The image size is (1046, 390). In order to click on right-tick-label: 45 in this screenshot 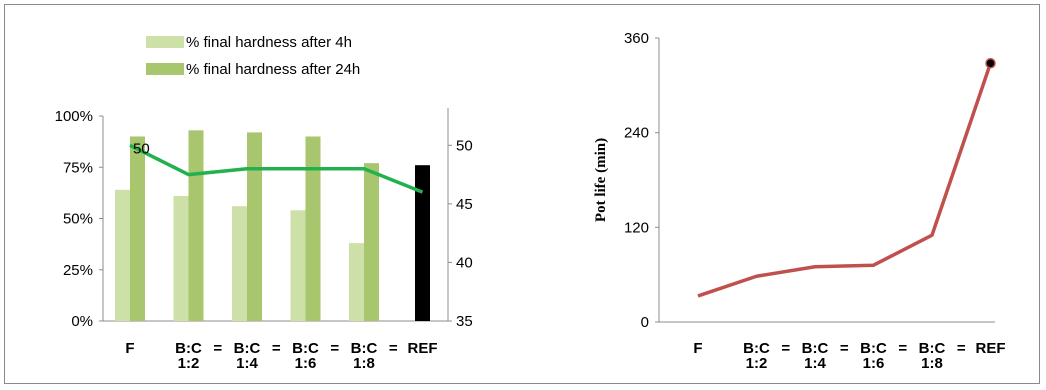, I will do `click(464, 204)`.